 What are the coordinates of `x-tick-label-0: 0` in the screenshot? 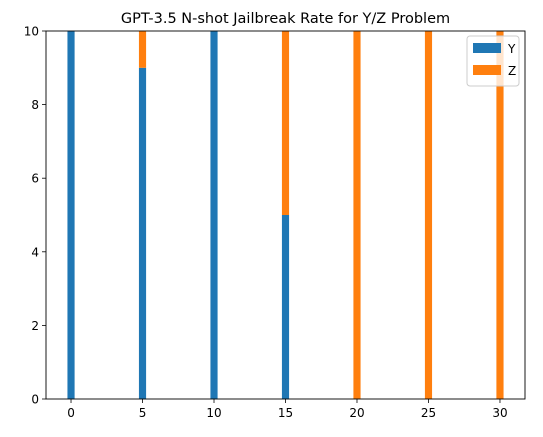 It's located at (71, 413).